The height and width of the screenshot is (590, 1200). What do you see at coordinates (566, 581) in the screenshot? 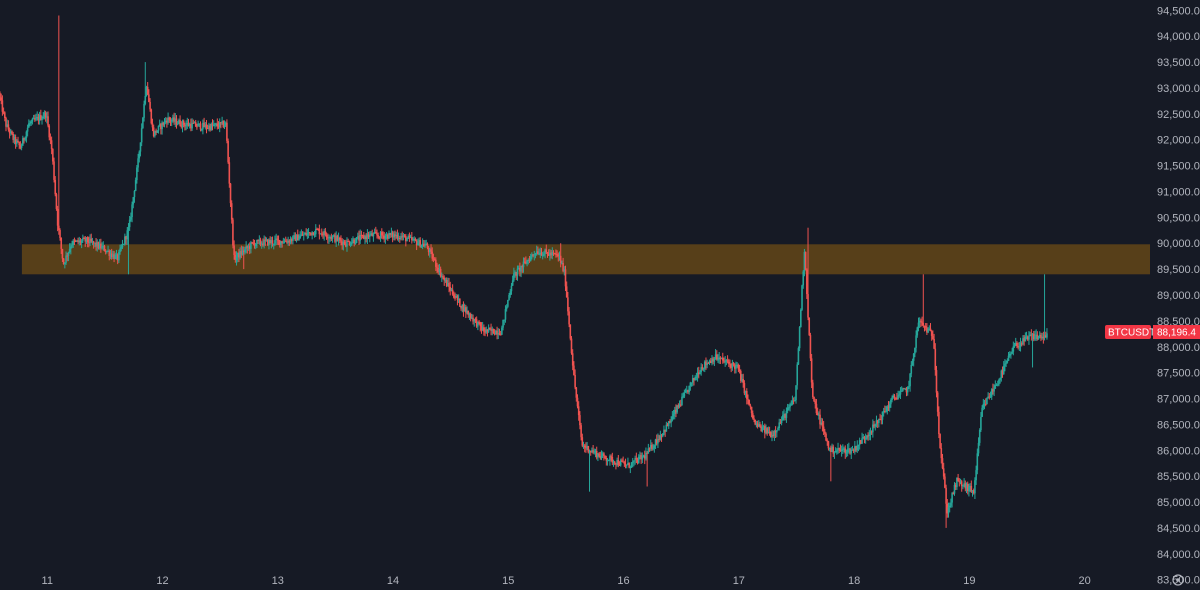
I see `time-axis: 11 12 13 14 15 16 17 18 19 20` at bounding box center [566, 581].